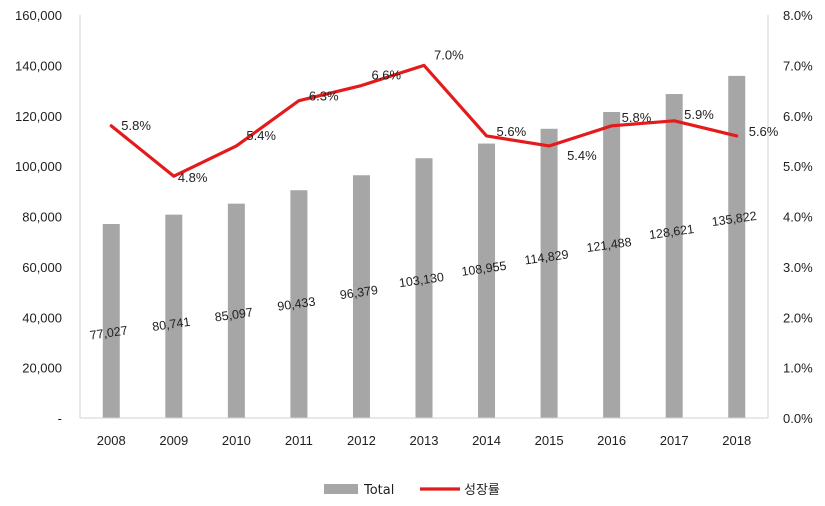 This screenshot has height=506, width=825. I want to click on bar-data-label: 77,027, so click(109, 332).